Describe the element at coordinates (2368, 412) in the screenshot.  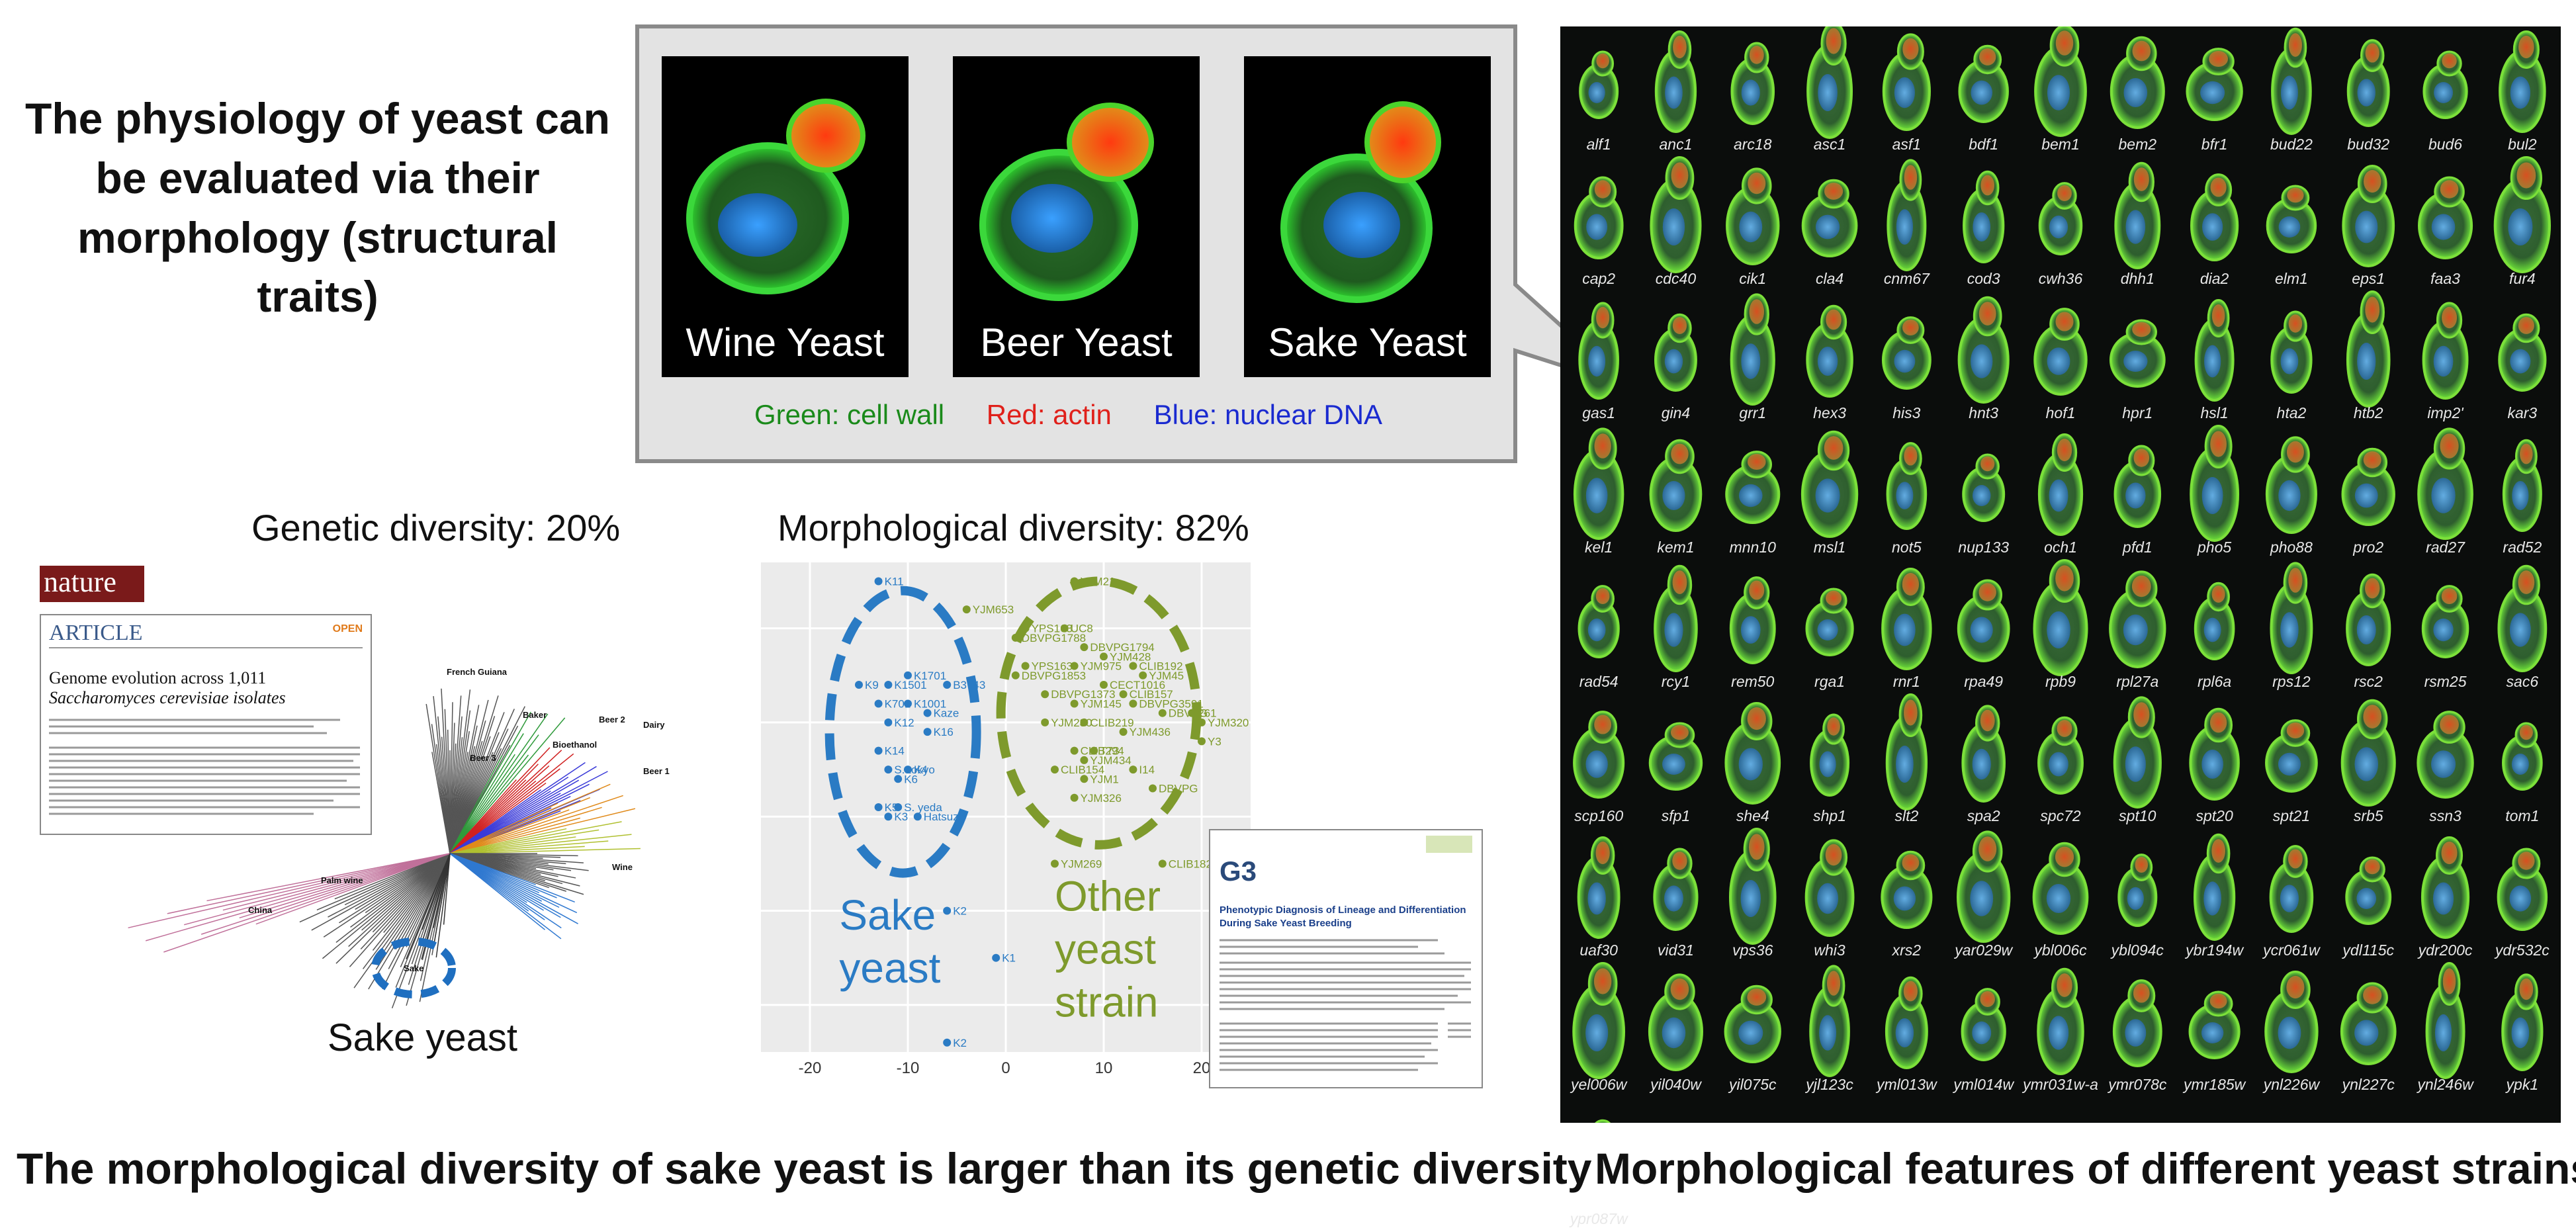
I see `strain-label: htb2` at that location.